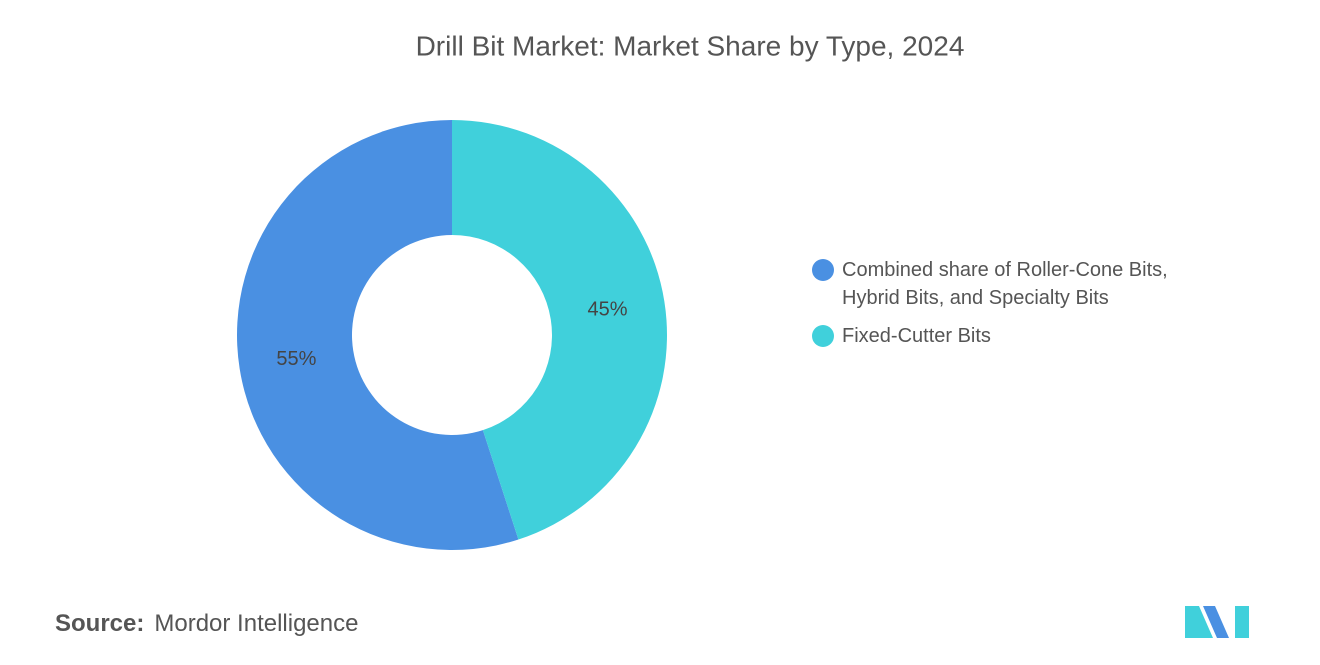 This screenshot has width=1320, height=665. I want to click on source: Source: Mordor Intelligence, so click(206, 624).